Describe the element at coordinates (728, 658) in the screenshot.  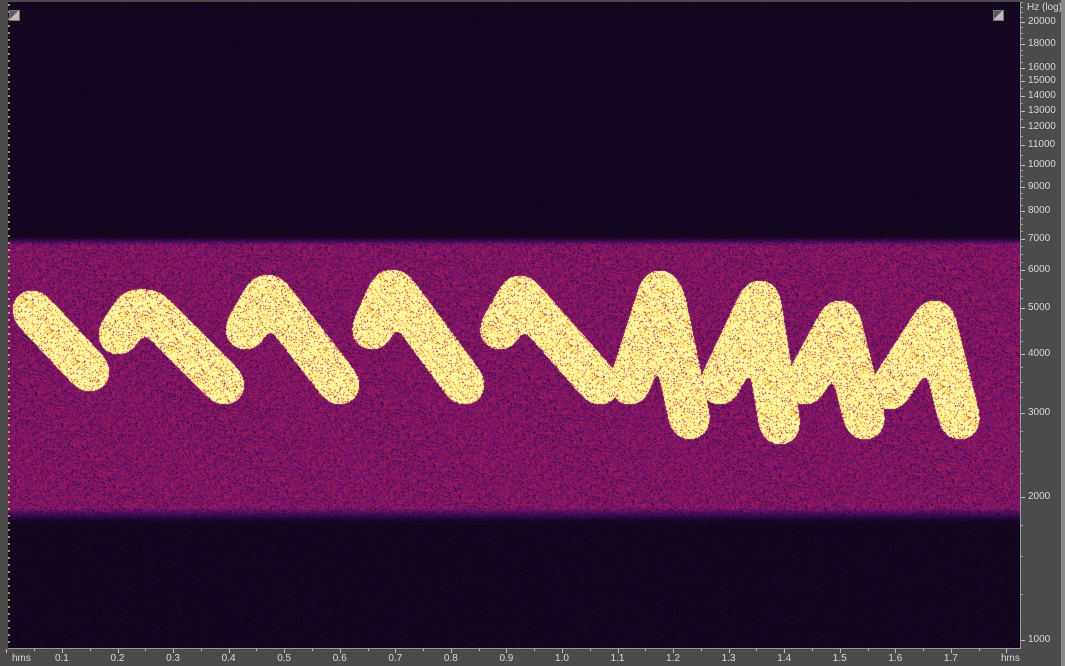
I see `x-tick-label: 1.3` at that location.